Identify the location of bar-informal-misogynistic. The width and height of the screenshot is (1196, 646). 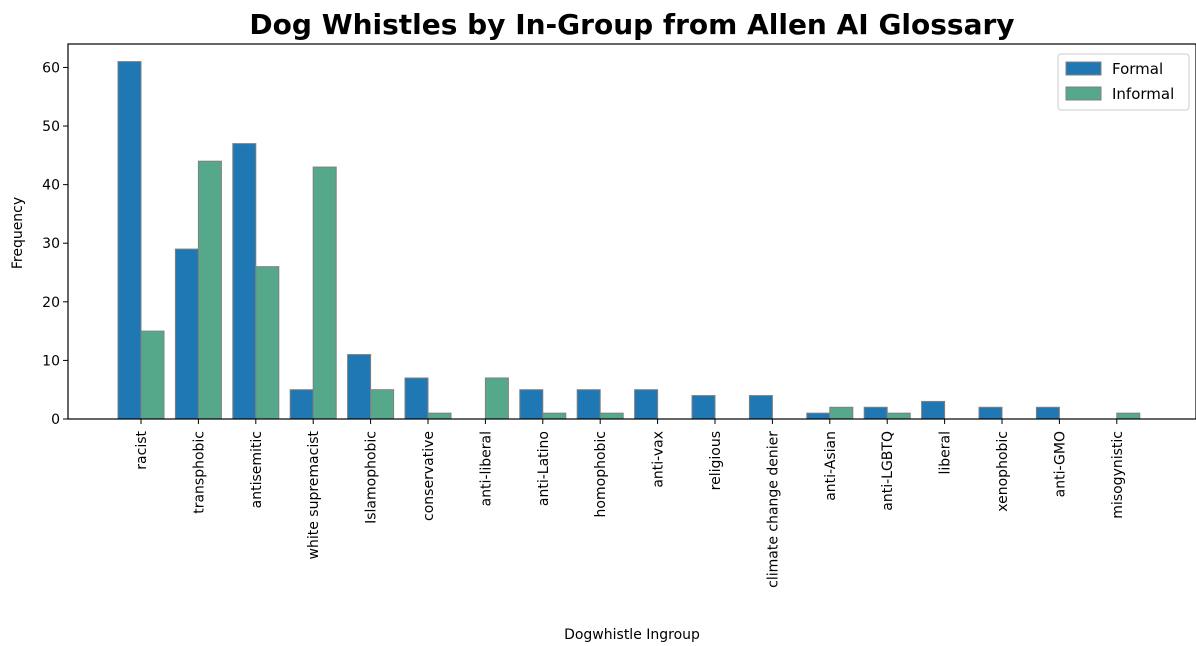
(1128, 416).